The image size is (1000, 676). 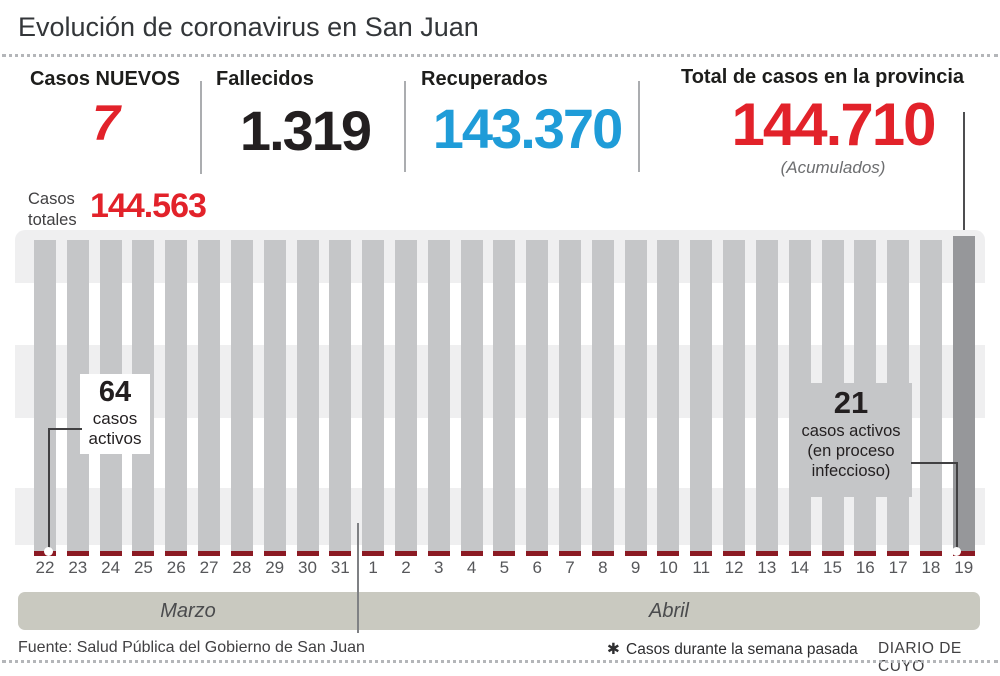 What do you see at coordinates (668, 610) in the screenshot?
I see `month-label-abril: Abril` at bounding box center [668, 610].